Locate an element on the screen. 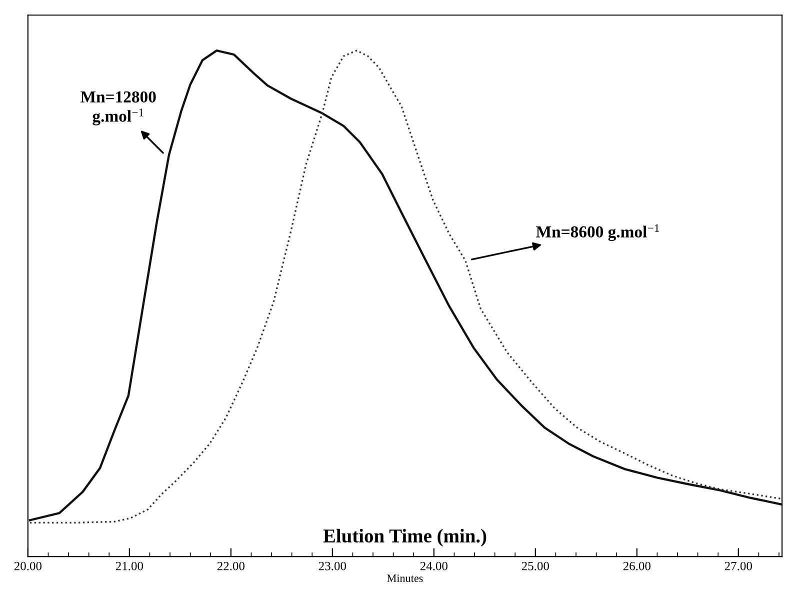  x-tick-label: 22.00 is located at coordinates (231, 566).